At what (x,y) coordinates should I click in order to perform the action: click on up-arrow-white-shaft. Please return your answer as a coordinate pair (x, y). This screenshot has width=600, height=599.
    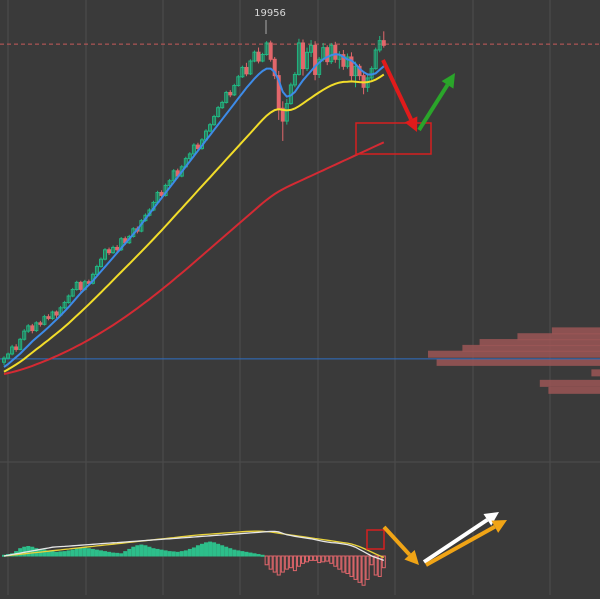
    Looking at the image, I should click on (455, 541).